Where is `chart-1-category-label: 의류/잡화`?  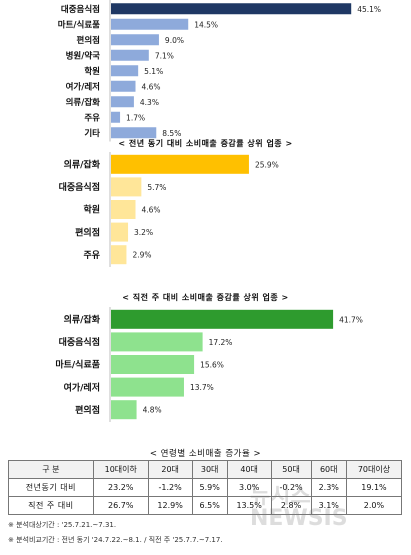 chart-1-category-label: 의류/잡화 is located at coordinates (83, 102).